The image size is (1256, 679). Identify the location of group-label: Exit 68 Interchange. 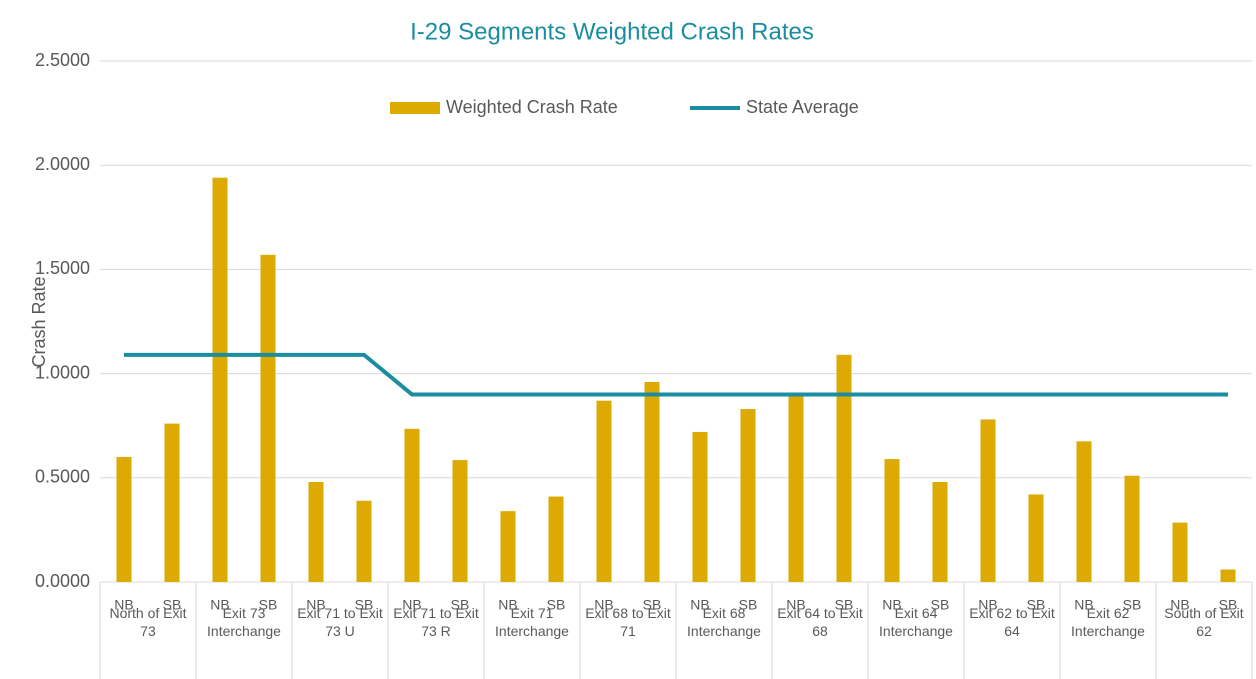
(724, 622).